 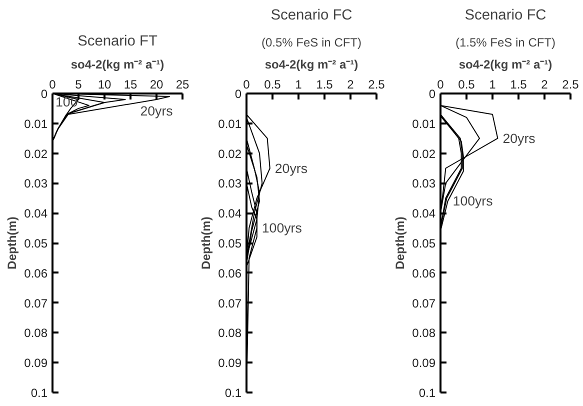 What do you see at coordinates (131, 85) in the screenshot?
I see `x-tick-label: 15` at bounding box center [131, 85].